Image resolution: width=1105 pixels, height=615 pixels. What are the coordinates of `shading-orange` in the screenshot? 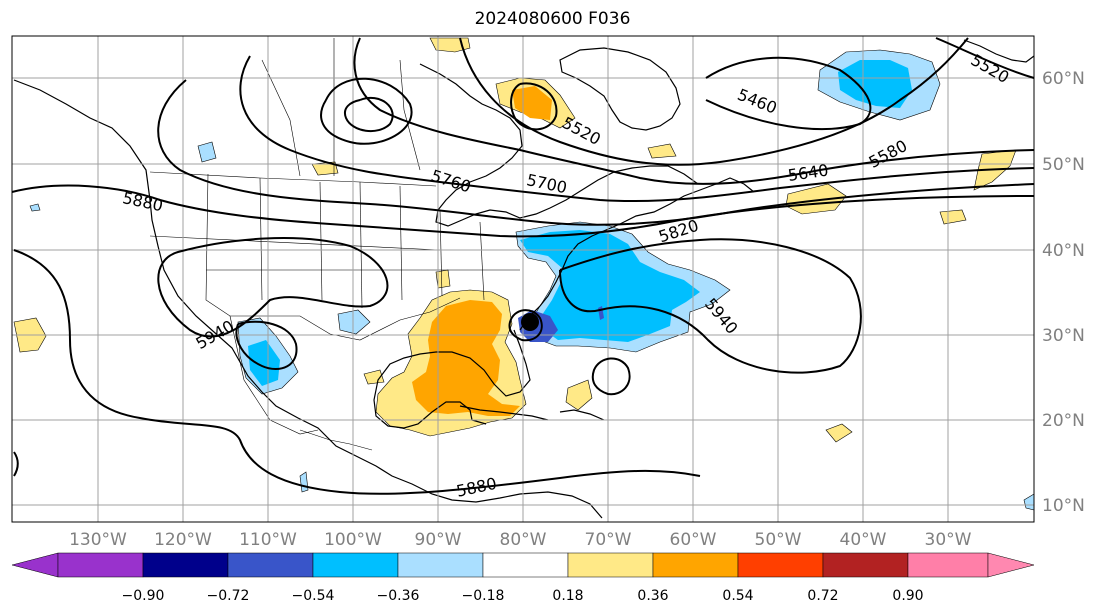 It's located at (482, 251).